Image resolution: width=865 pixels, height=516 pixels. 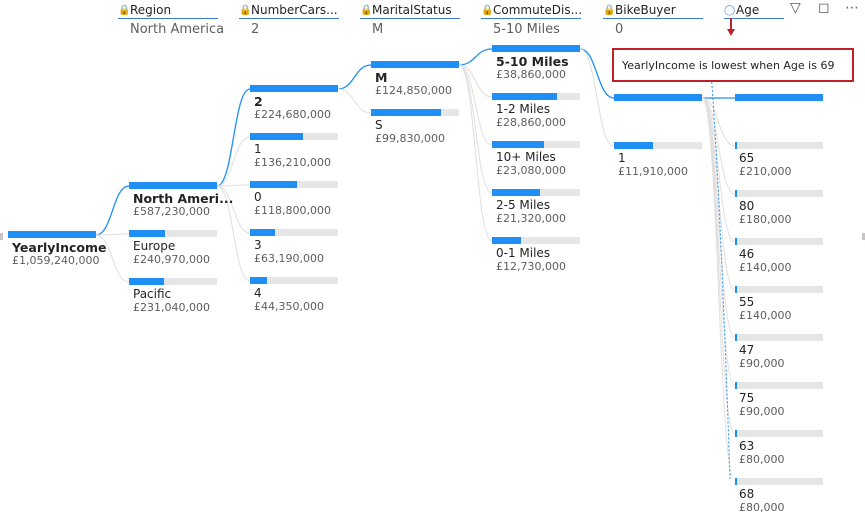 I want to click on node-amount: £80,000, so click(x=762, y=507).